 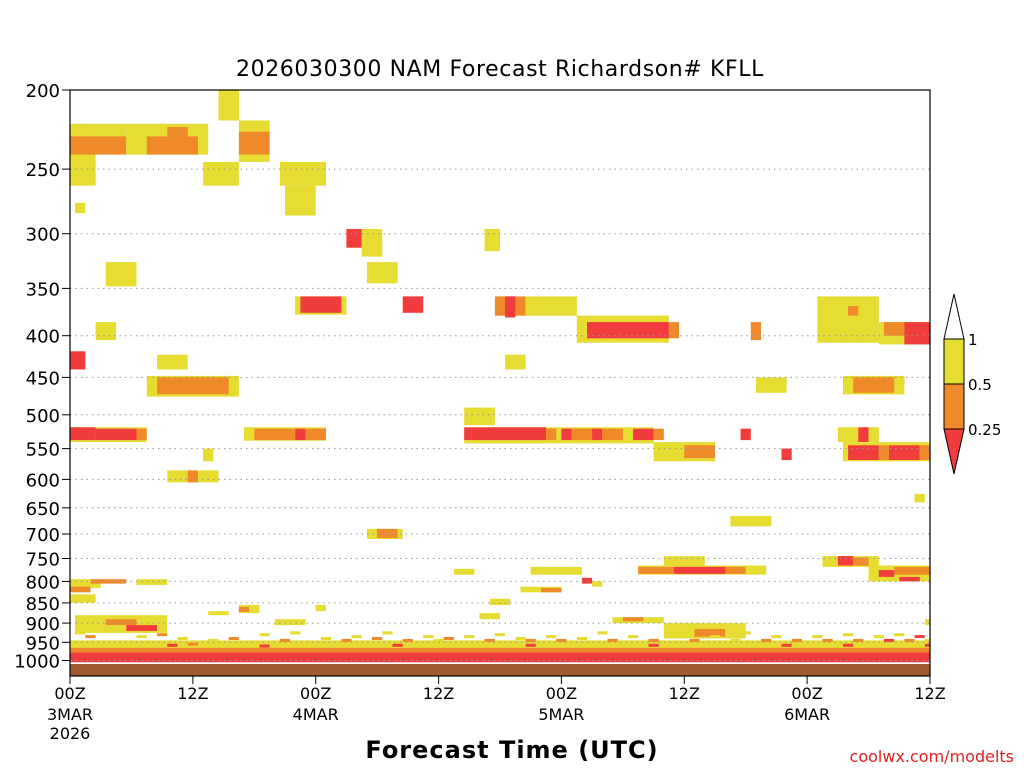 What do you see at coordinates (500, 670) in the screenshot?
I see `surface-band` at bounding box center [500, 670].